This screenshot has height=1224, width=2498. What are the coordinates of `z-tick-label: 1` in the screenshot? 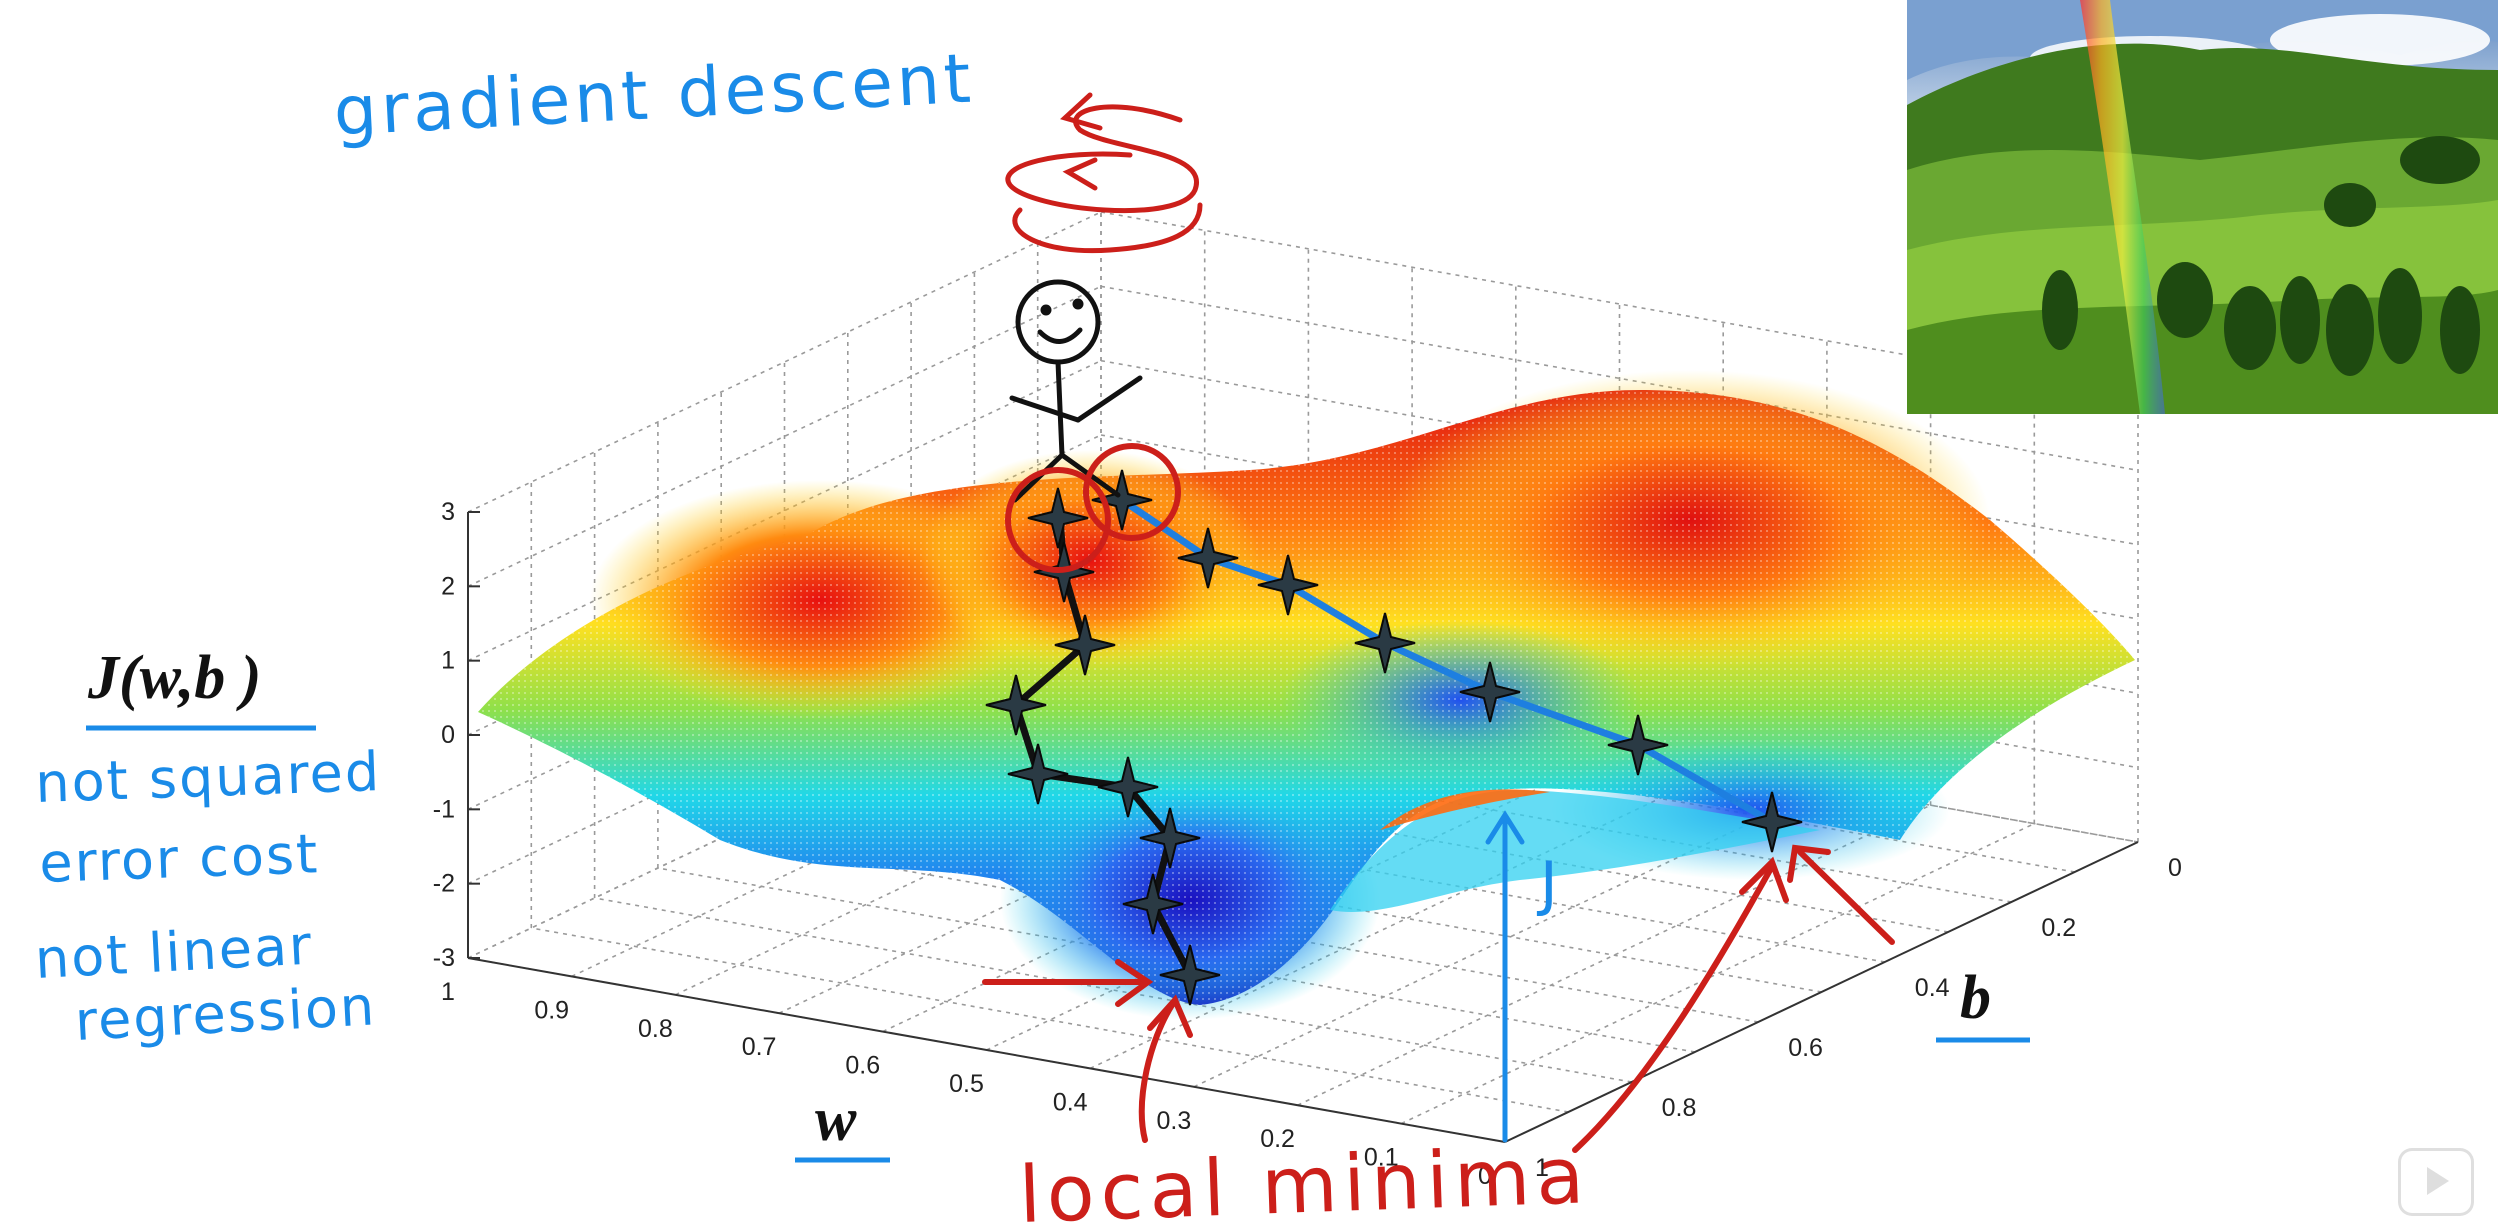 It's located at (448, 661).